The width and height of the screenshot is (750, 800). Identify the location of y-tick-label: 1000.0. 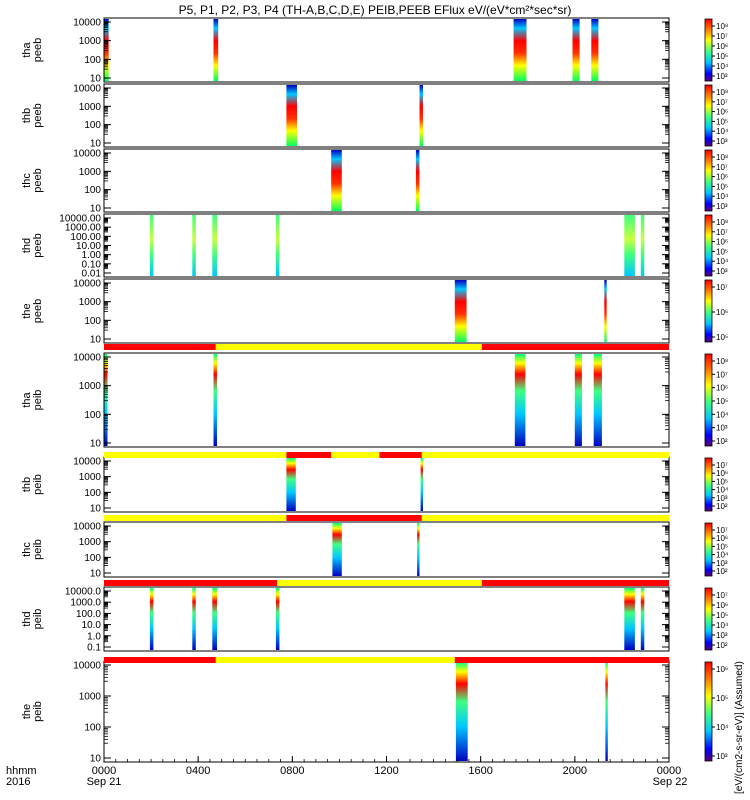
(85, 603).